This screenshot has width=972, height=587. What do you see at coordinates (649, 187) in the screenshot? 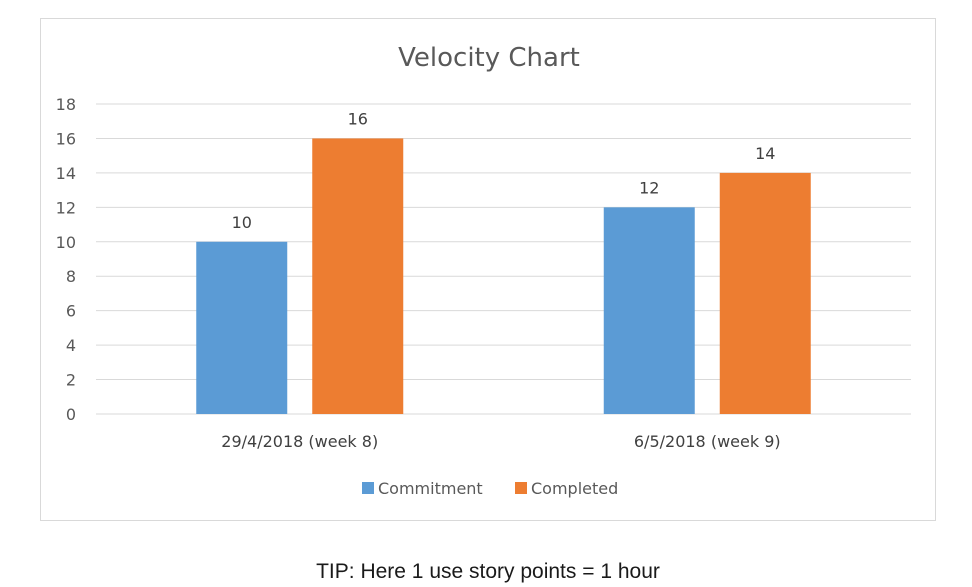
I see `data-label: 12` at bounding box center [649, 187].